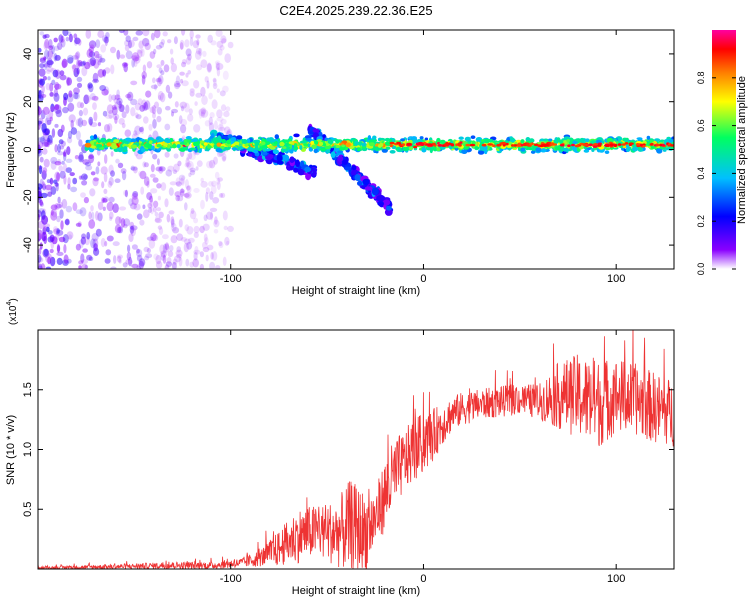 The width and height of the screenshot is (750, 600). Describe the element at coordinates (356, 591) in the screenshot. I see `snr-x-label: Height of straight line (km)` at that location.